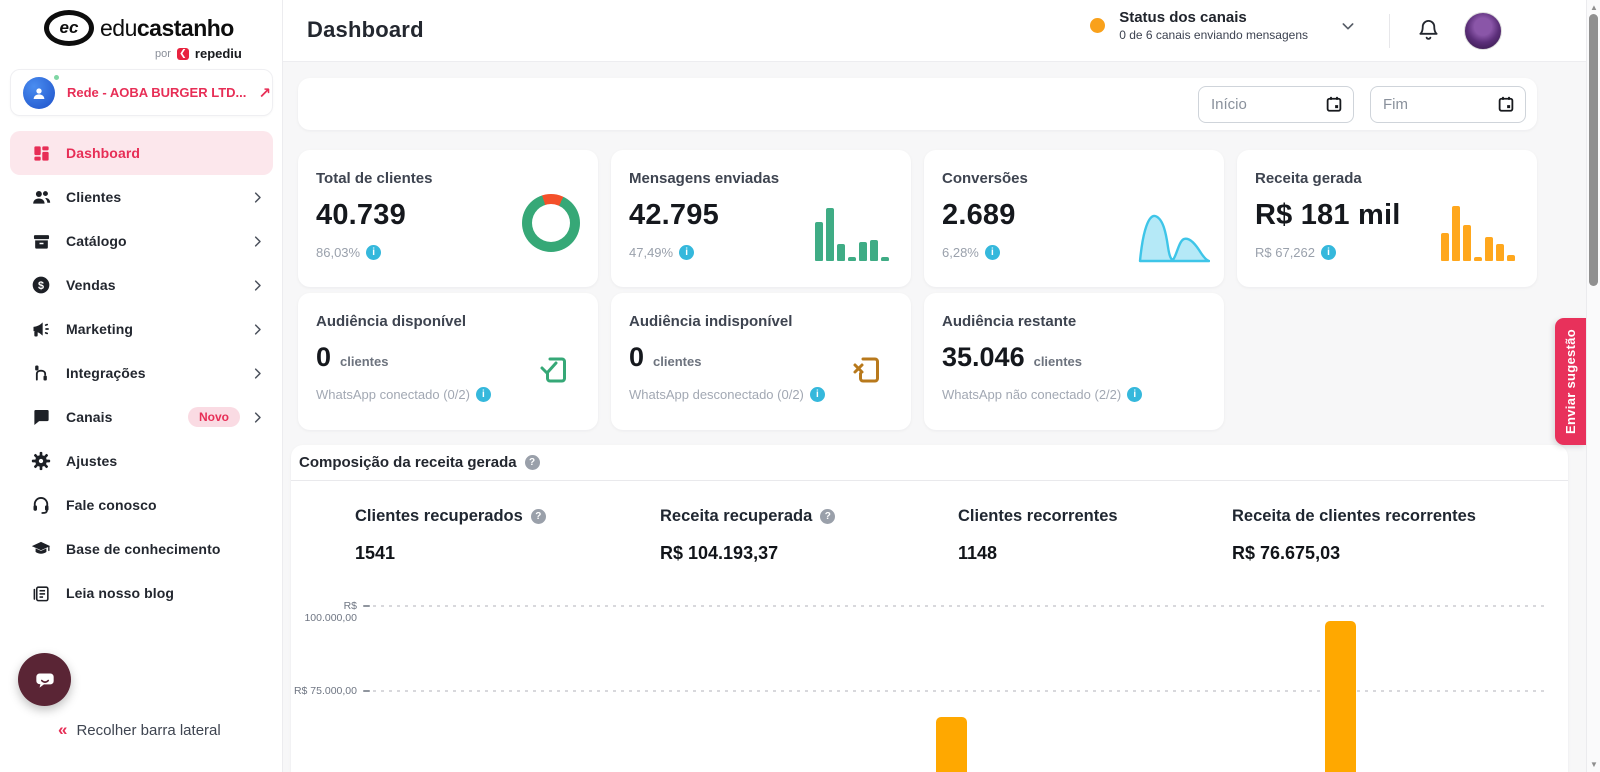 The width and height of the screenshot is (1600, 772). I want to click on end-date-input, so click(1433, 104).